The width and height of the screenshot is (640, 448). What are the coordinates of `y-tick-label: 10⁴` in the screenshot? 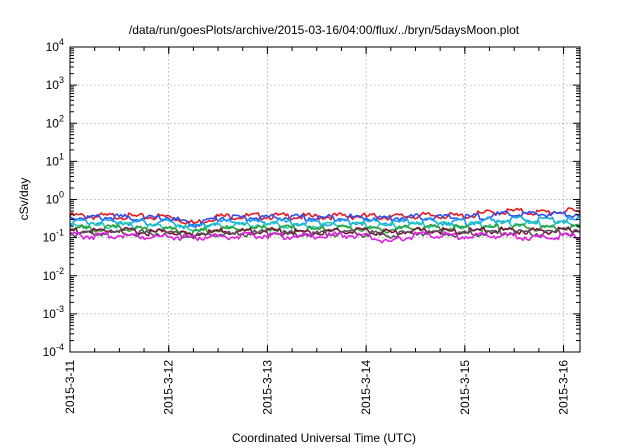 It's located at (55, 45).